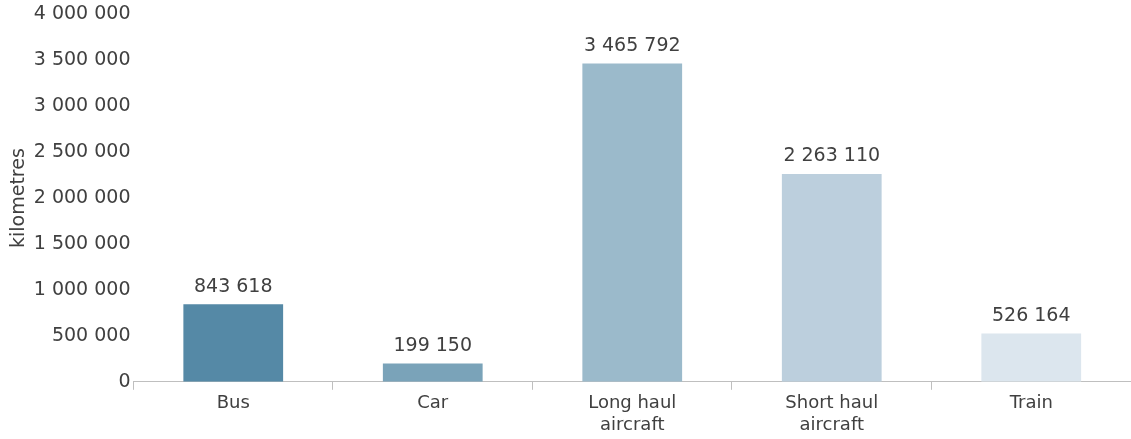  What do you see at coordinates (632, 43) in the screenshot?
I see `data-label: 3 465 792` at bounding box center [632, 43].